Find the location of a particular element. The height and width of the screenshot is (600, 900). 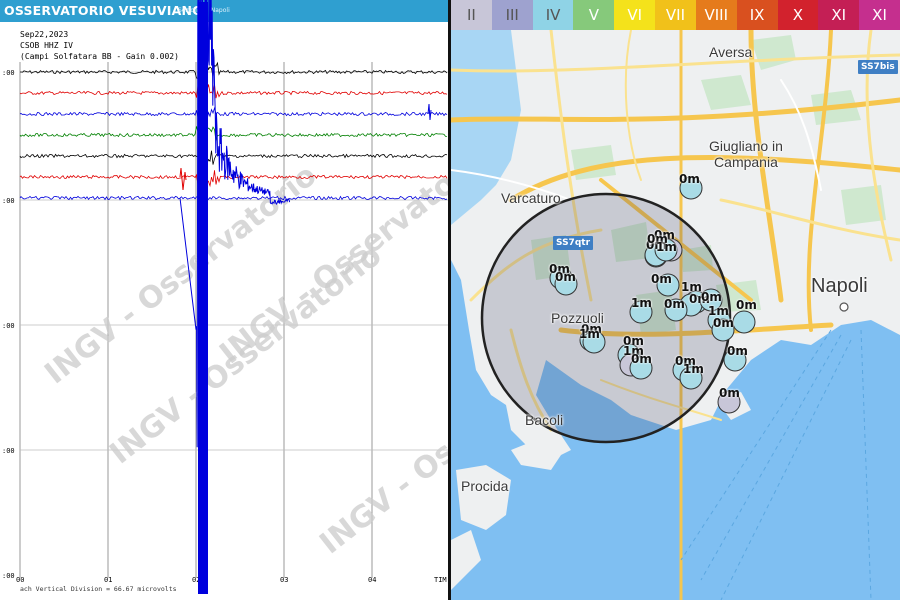

seismogram-station: CSOB HHZ IV is located at coordinates (46, 45).